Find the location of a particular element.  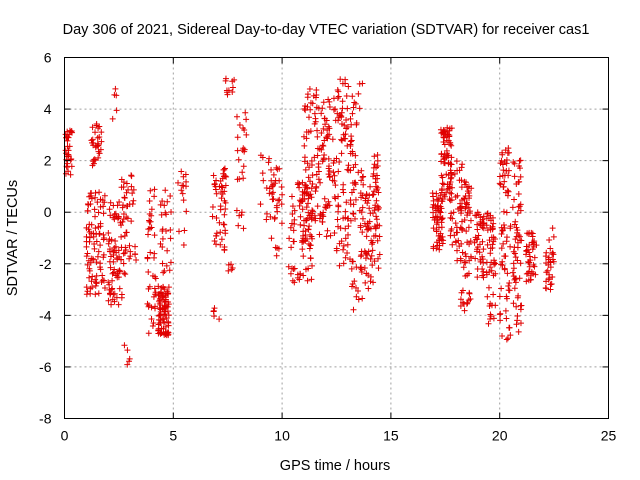

x-tick-label: 5 is located at coordinates (173, 436).